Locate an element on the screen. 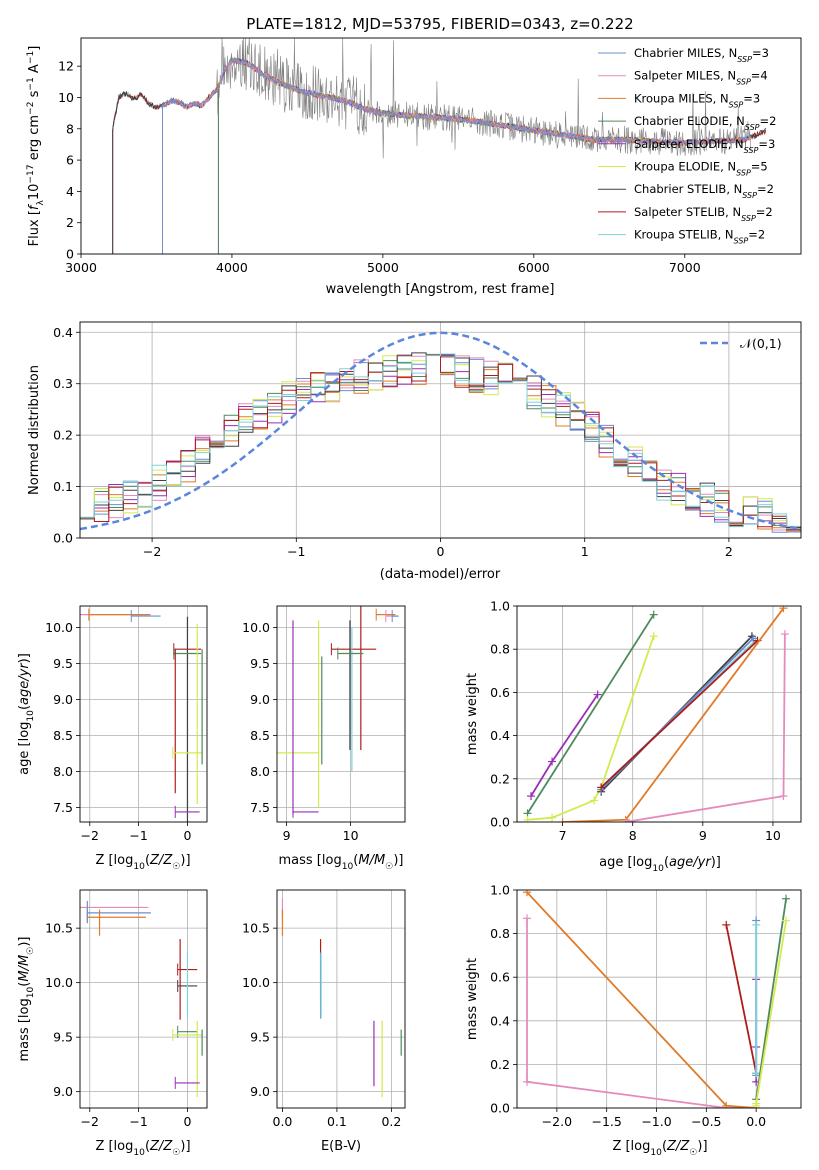 The image size is (819, 1170). mass-z-frame is located at coordinates (143, 999).